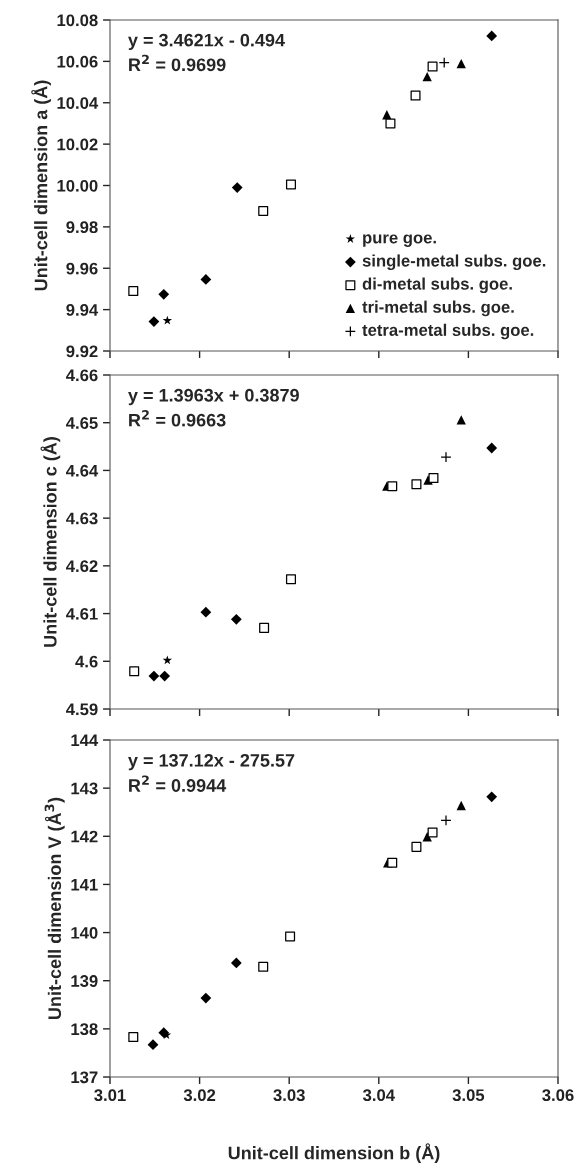 The width and height of the screenshot is (582, 1168). Describe the element at coordinates (178, 783) in the screenshot. I see `annotation: R$^{2}$ = 0.9944` at that location.